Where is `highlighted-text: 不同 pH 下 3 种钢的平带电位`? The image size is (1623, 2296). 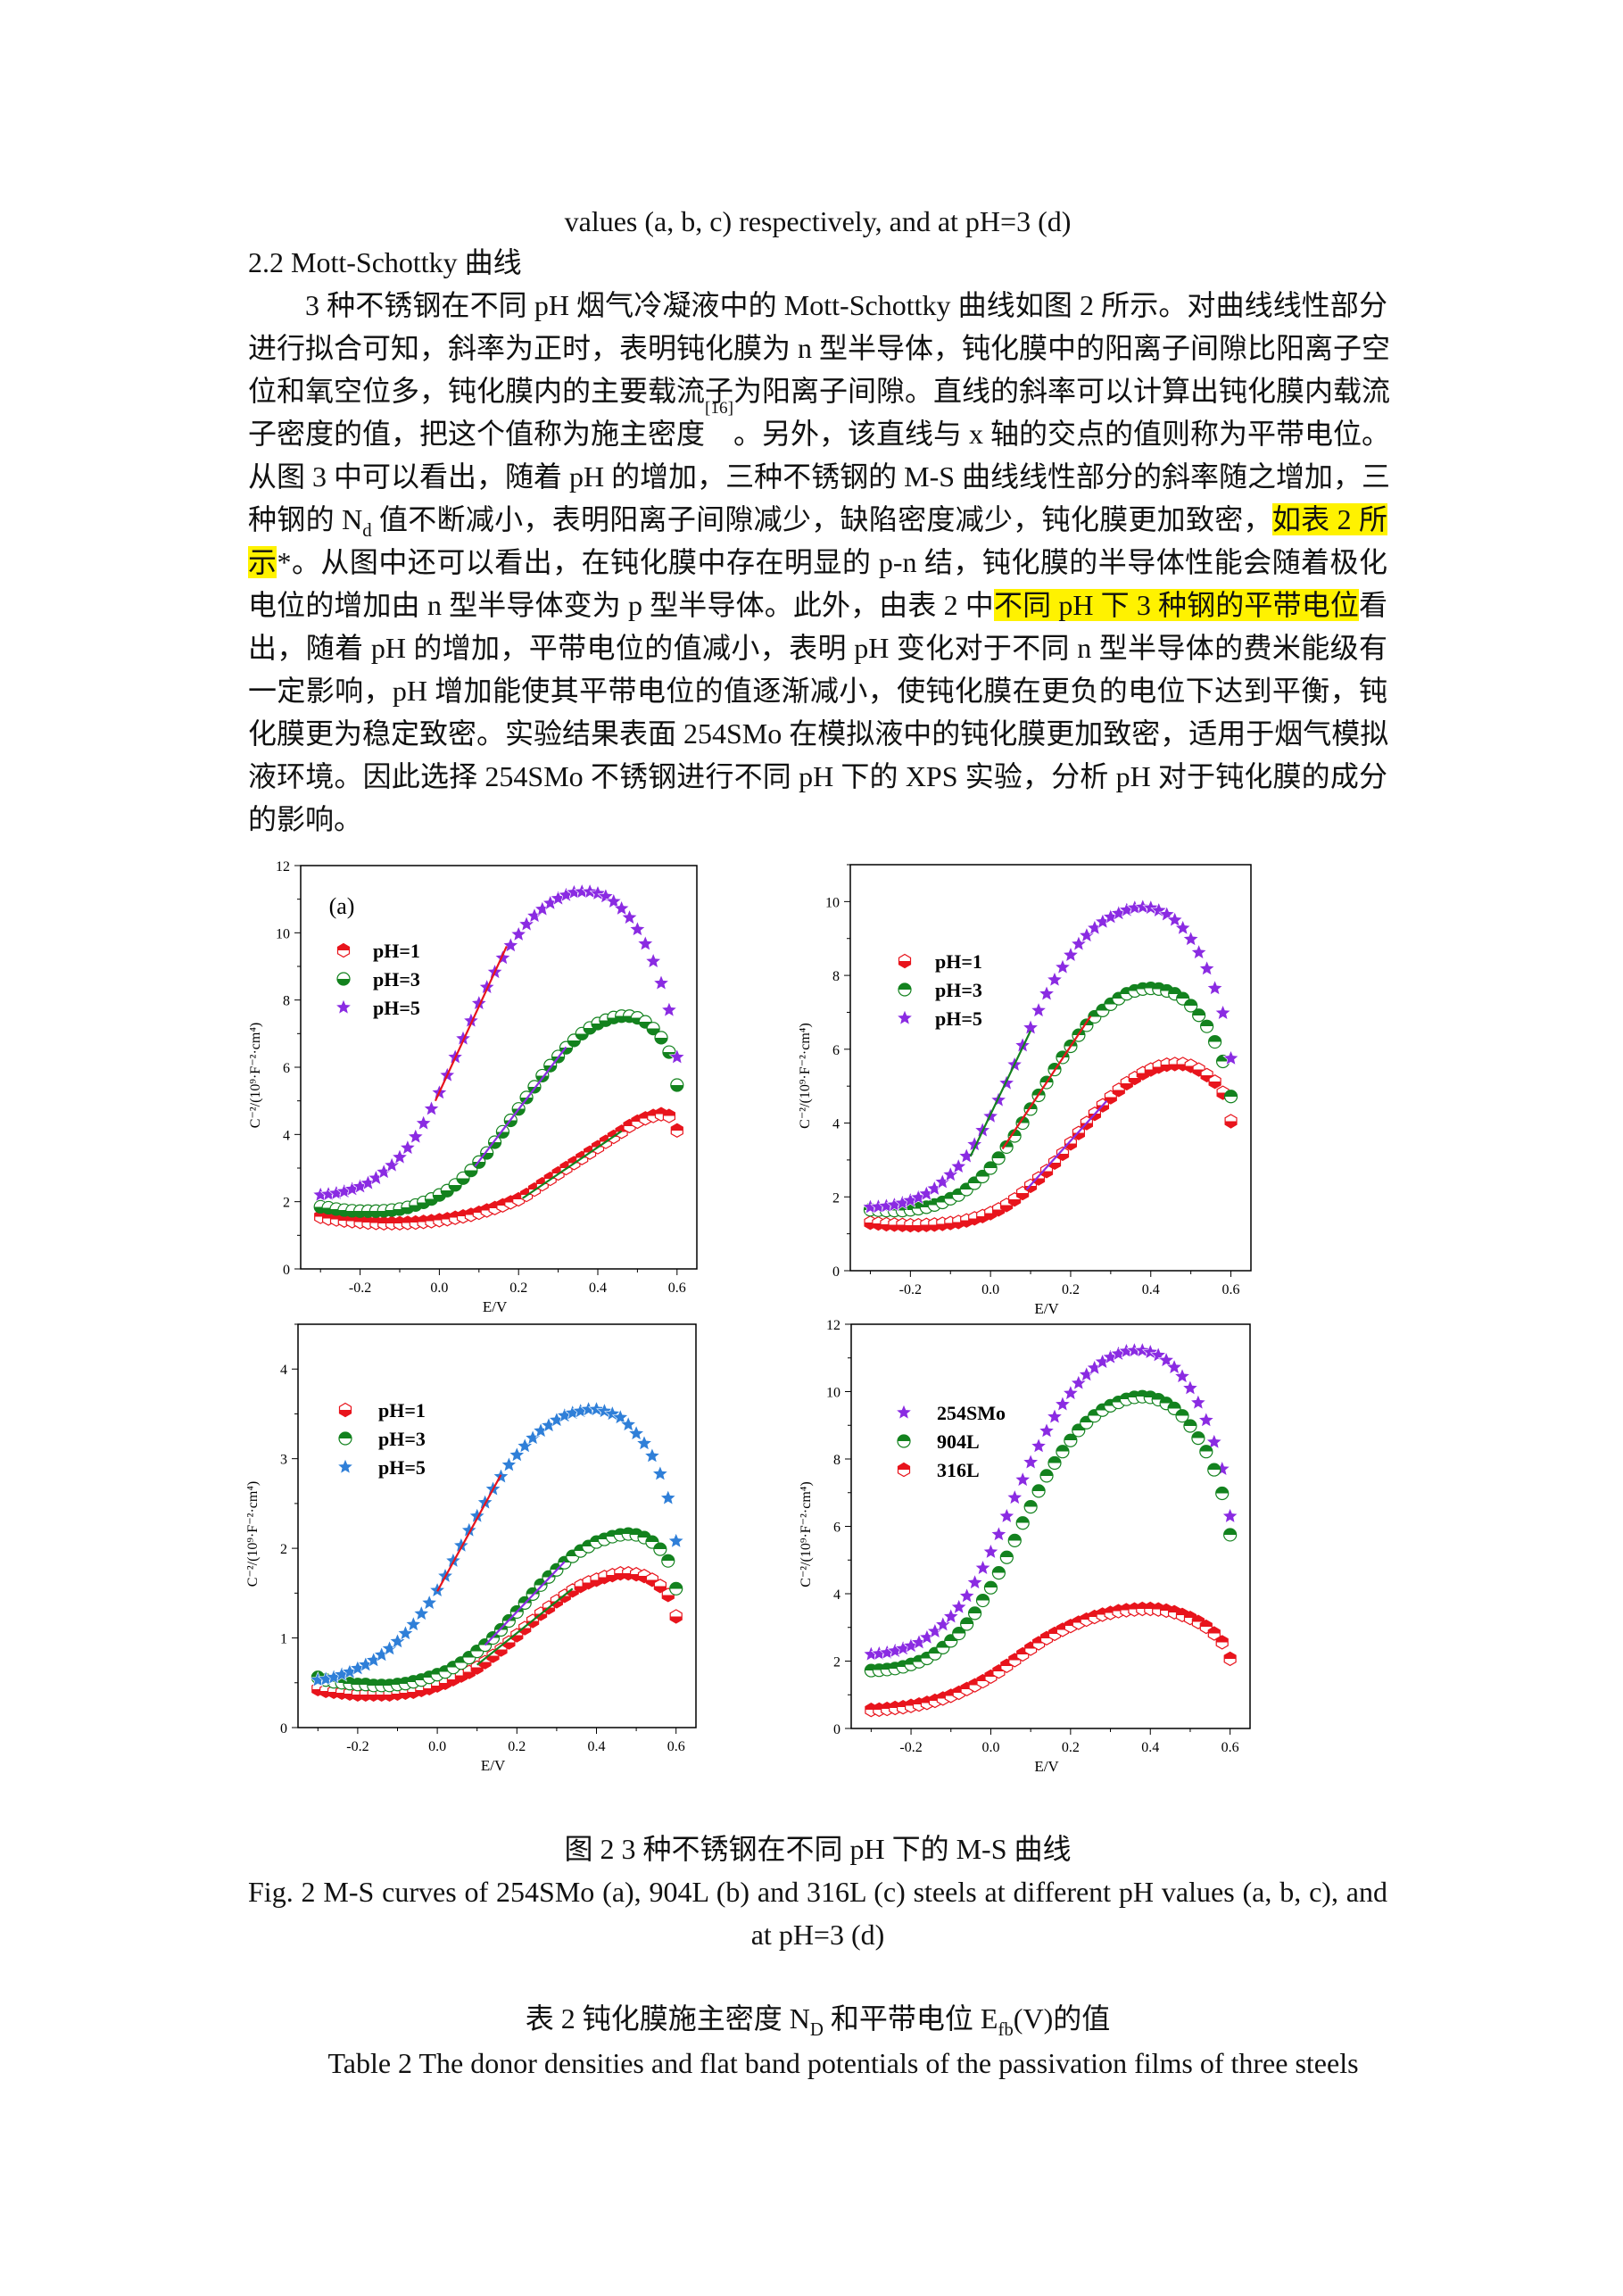 highlighted-text: 不同 pH 下 3 种钢的平带电位 is located at coordinates (1176, 605).